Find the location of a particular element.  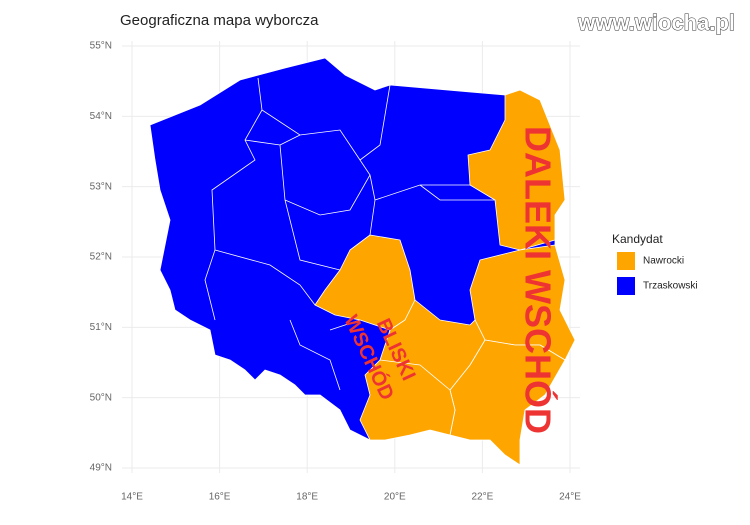

x-tick-label: 18°E is located at coordinates (307, 497).